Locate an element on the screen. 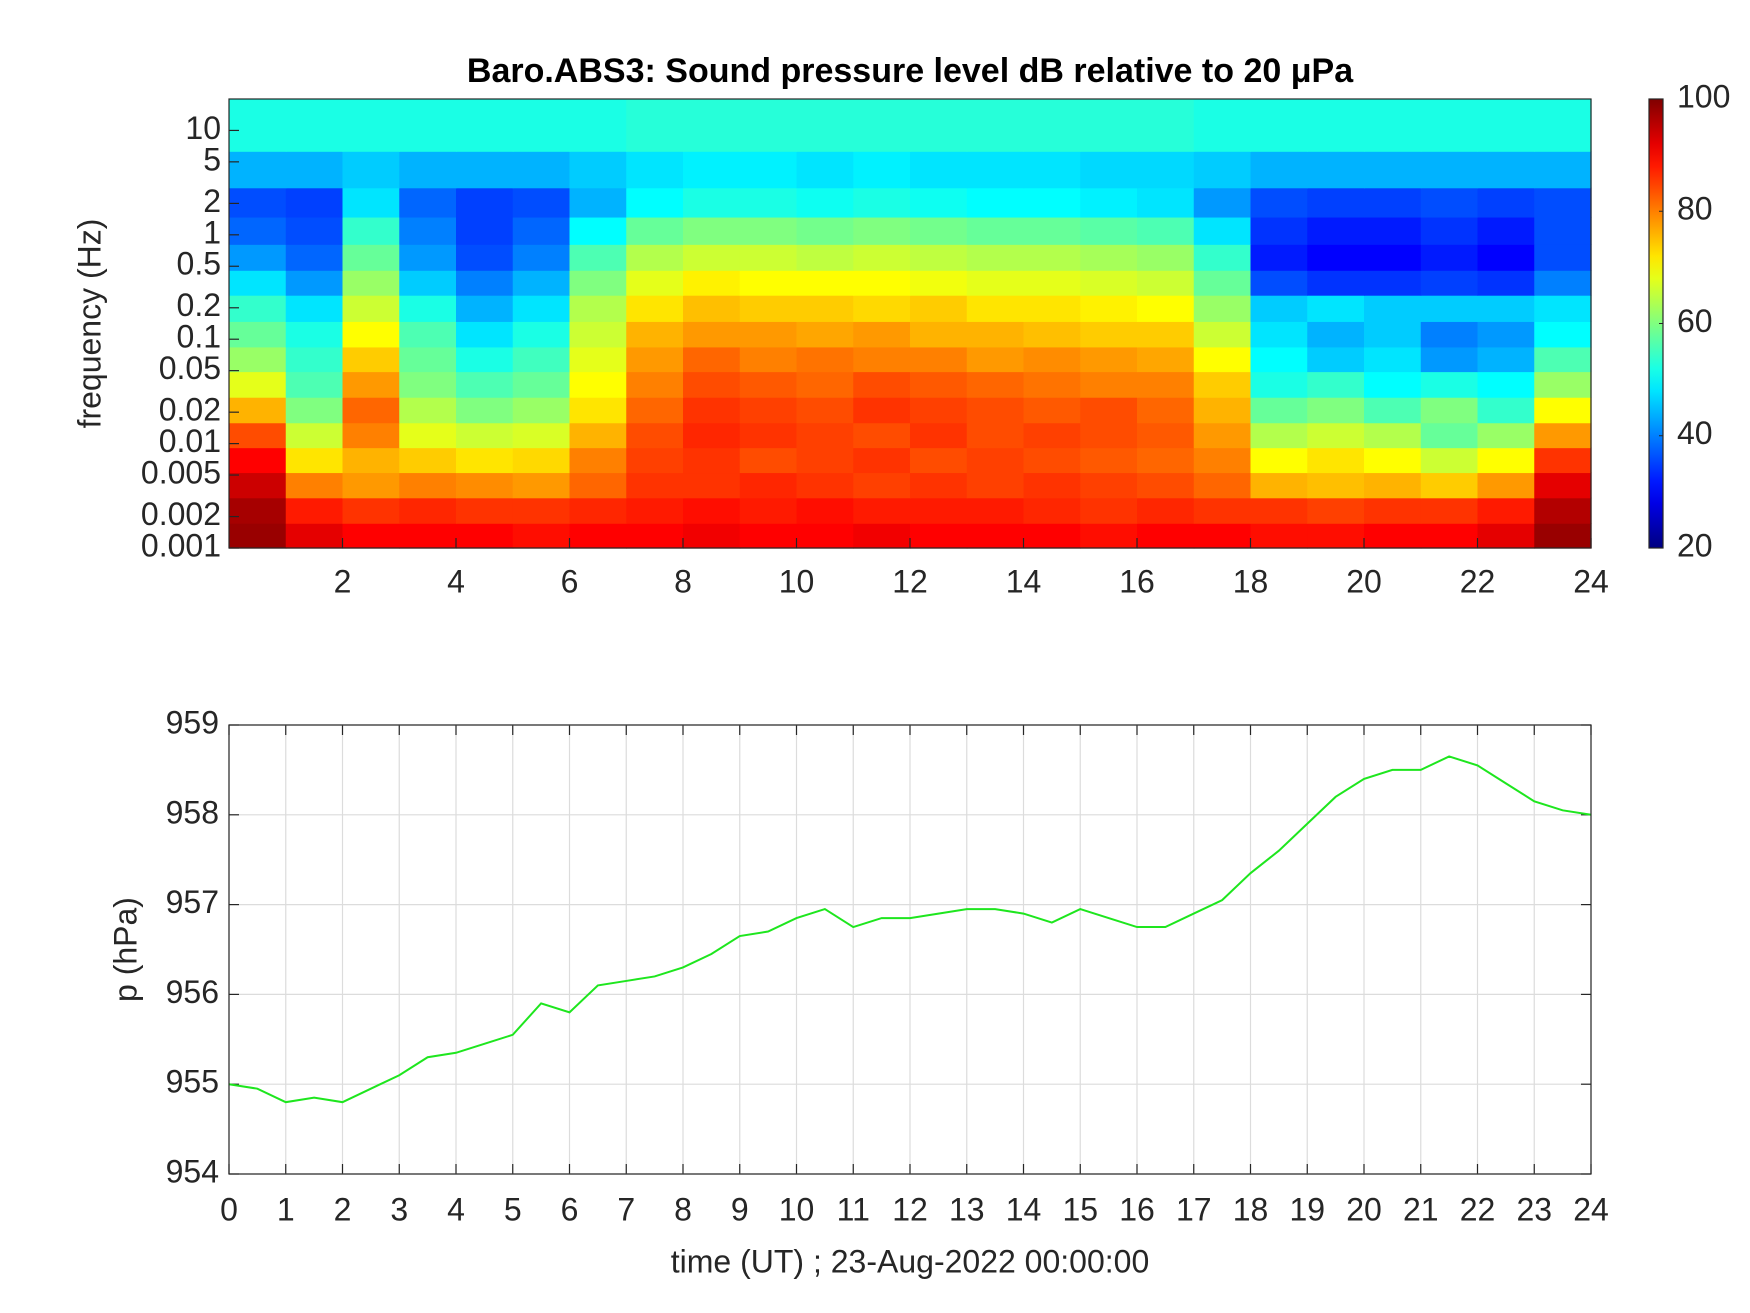 The width and height of the screenshot is (1750, 1313). y-tick-label: 0.1 is located at coordinates (199, 337).